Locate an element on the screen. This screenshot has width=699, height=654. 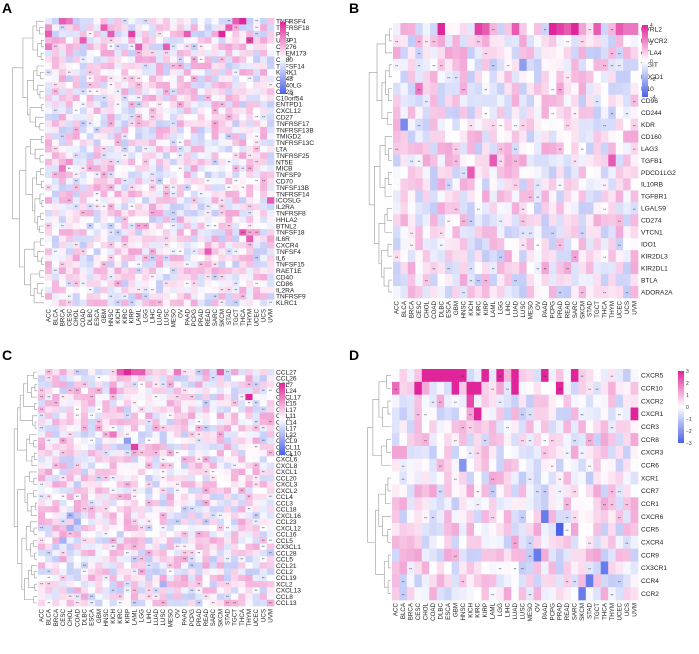
row-label: CCL22 is located at coordinates (286, 435).